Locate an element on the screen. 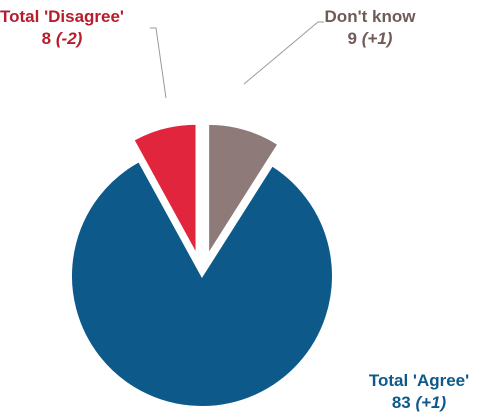 The width and height of the screenshot is (478, 416). label-total-agree: Total 'Agree' 83 (+1) is located at coordinates (419, 392).